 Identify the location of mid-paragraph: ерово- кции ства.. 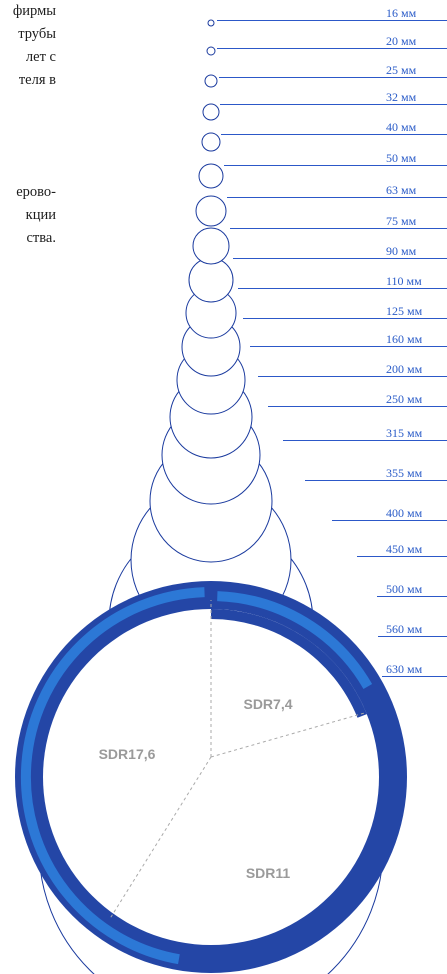
(28, 215).